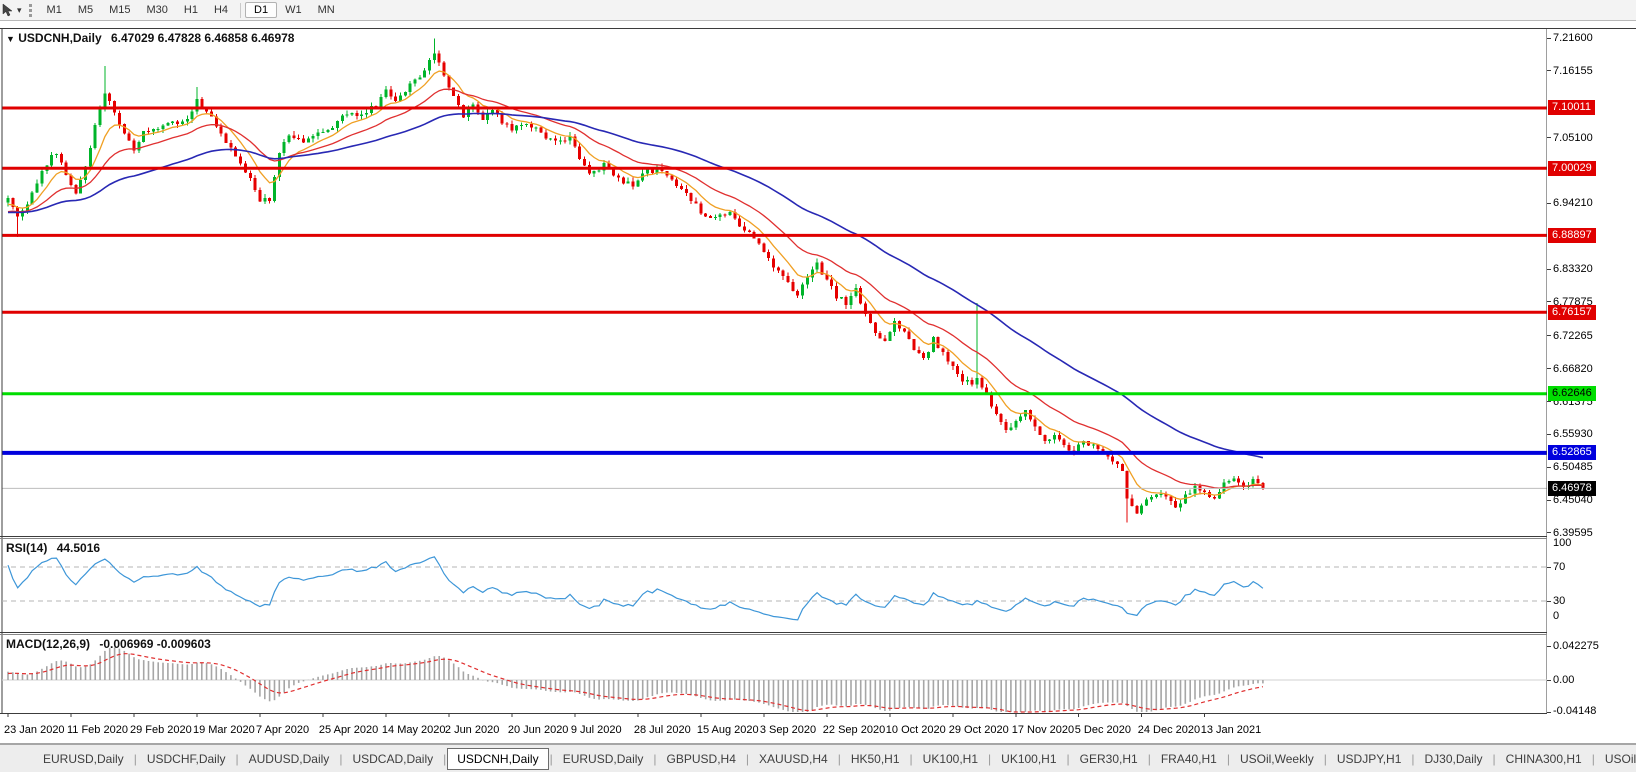  I want to click on macd-axis-label: 0.00, so click(1564, 680).